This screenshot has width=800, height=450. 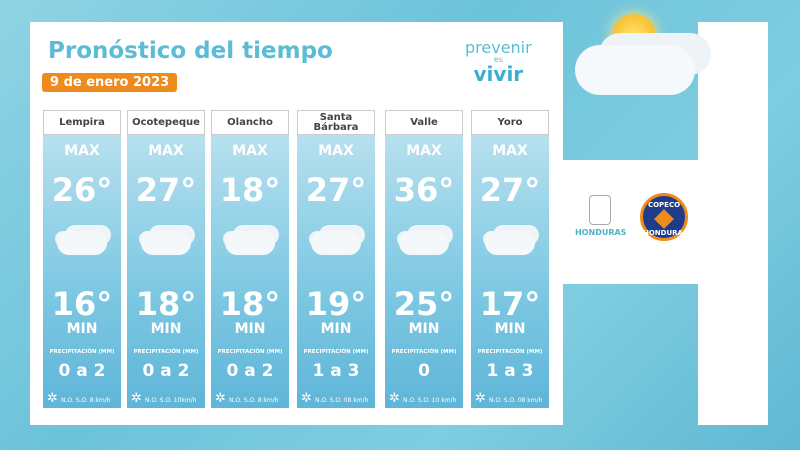 What do you see at coordinates (600, 210) in the screenshot?
I see `coat-of-arms-icon` at bounding box center [600, 210].